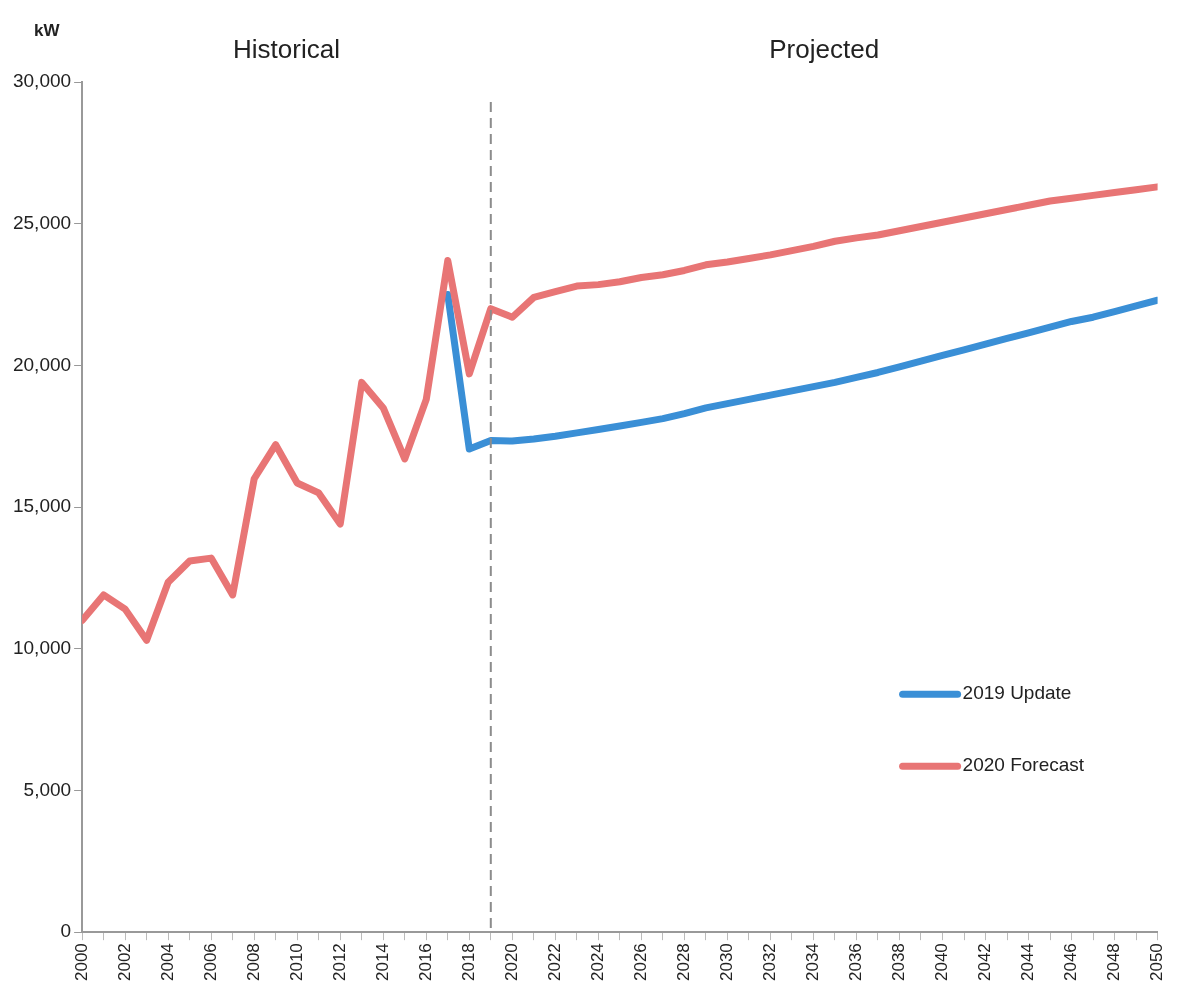 The height and width of the screenshot is (989, 1181). Describe the element at coordinates (468, 962) in the screenshot. I see `x-tick-label: 2018` at that location.